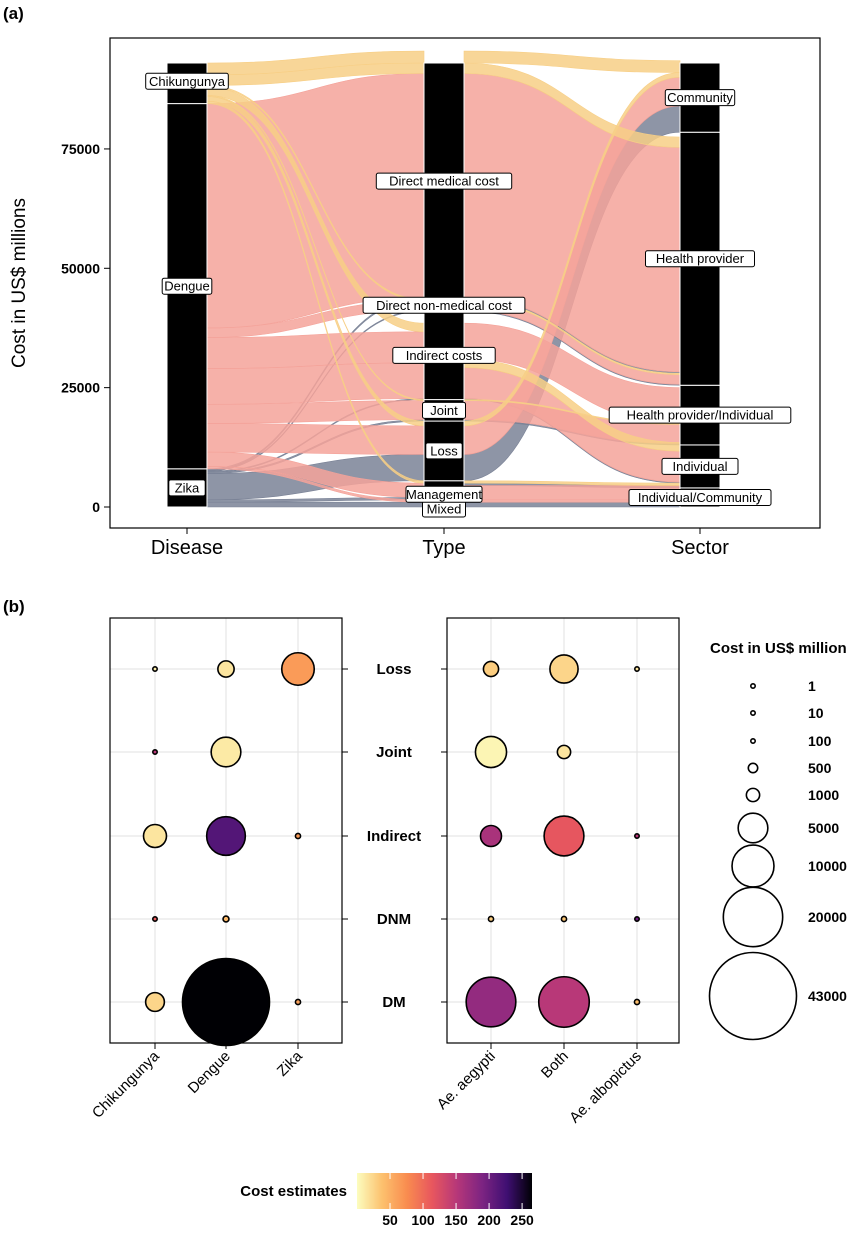 Image resolution: width=864 pixels, height=1238 pixels. I want to click on stratum-label-text: Health provider/Individual, so click(700, 415).